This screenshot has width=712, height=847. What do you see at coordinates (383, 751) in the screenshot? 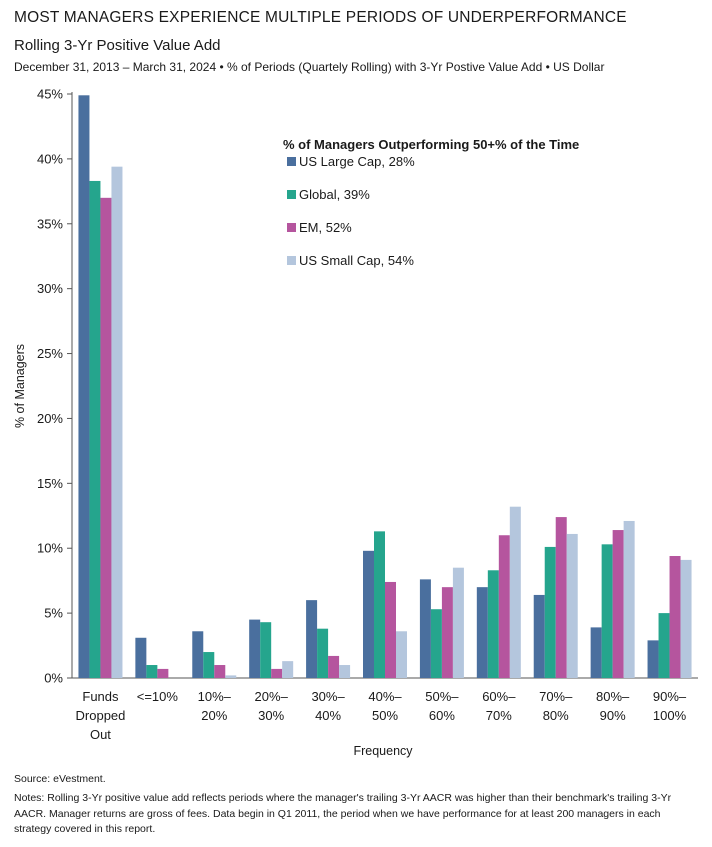
I see `x-axis-label: Frequency` at bounding box center [383, 751].